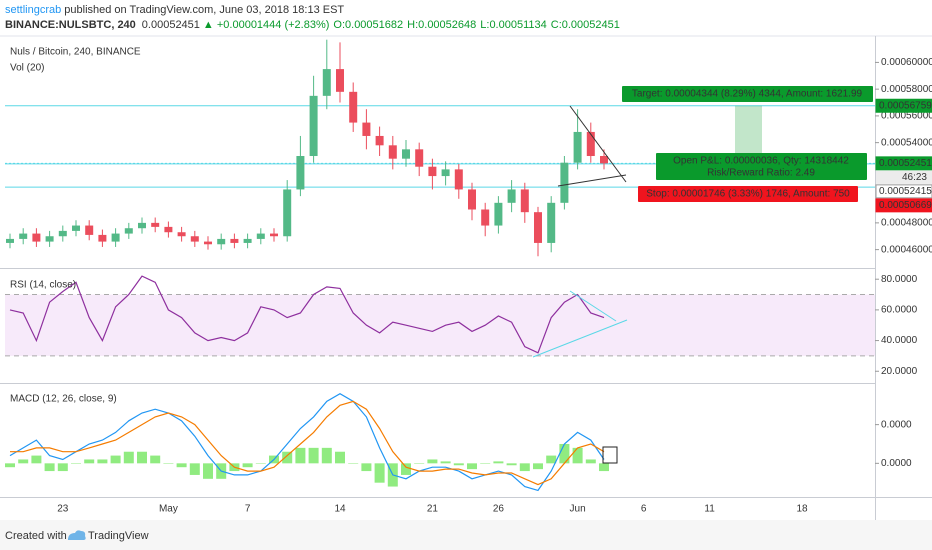  What do you see at coordinates (899, 310) in the screenshot?
I see `y-tick-label: 60.0000` at bounding box center [899, 310].